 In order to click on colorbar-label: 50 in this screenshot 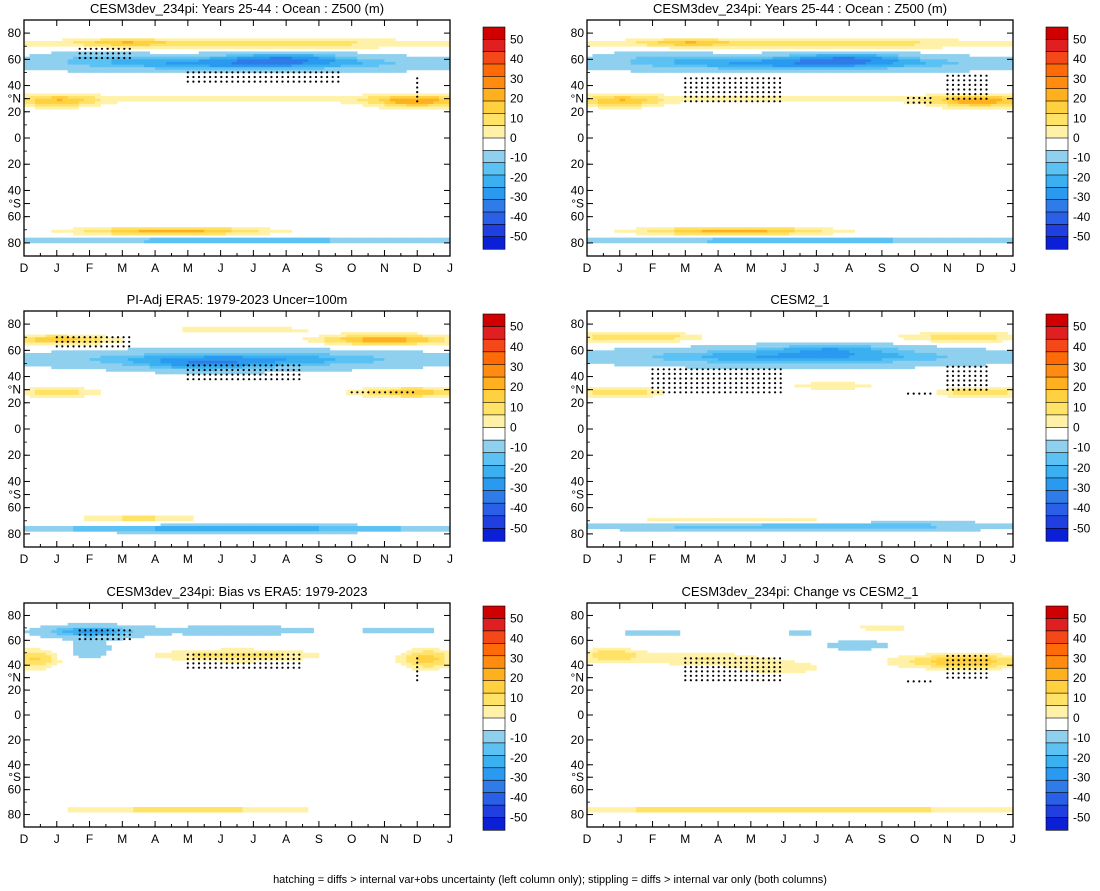, I will do `click(517, 39)`.